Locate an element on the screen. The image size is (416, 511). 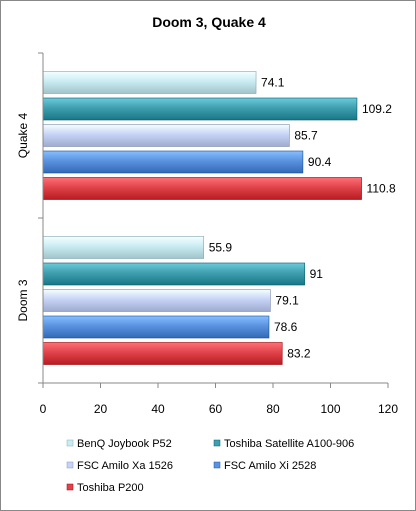
value-label: 79.1 is located at coordinates (287, 301).